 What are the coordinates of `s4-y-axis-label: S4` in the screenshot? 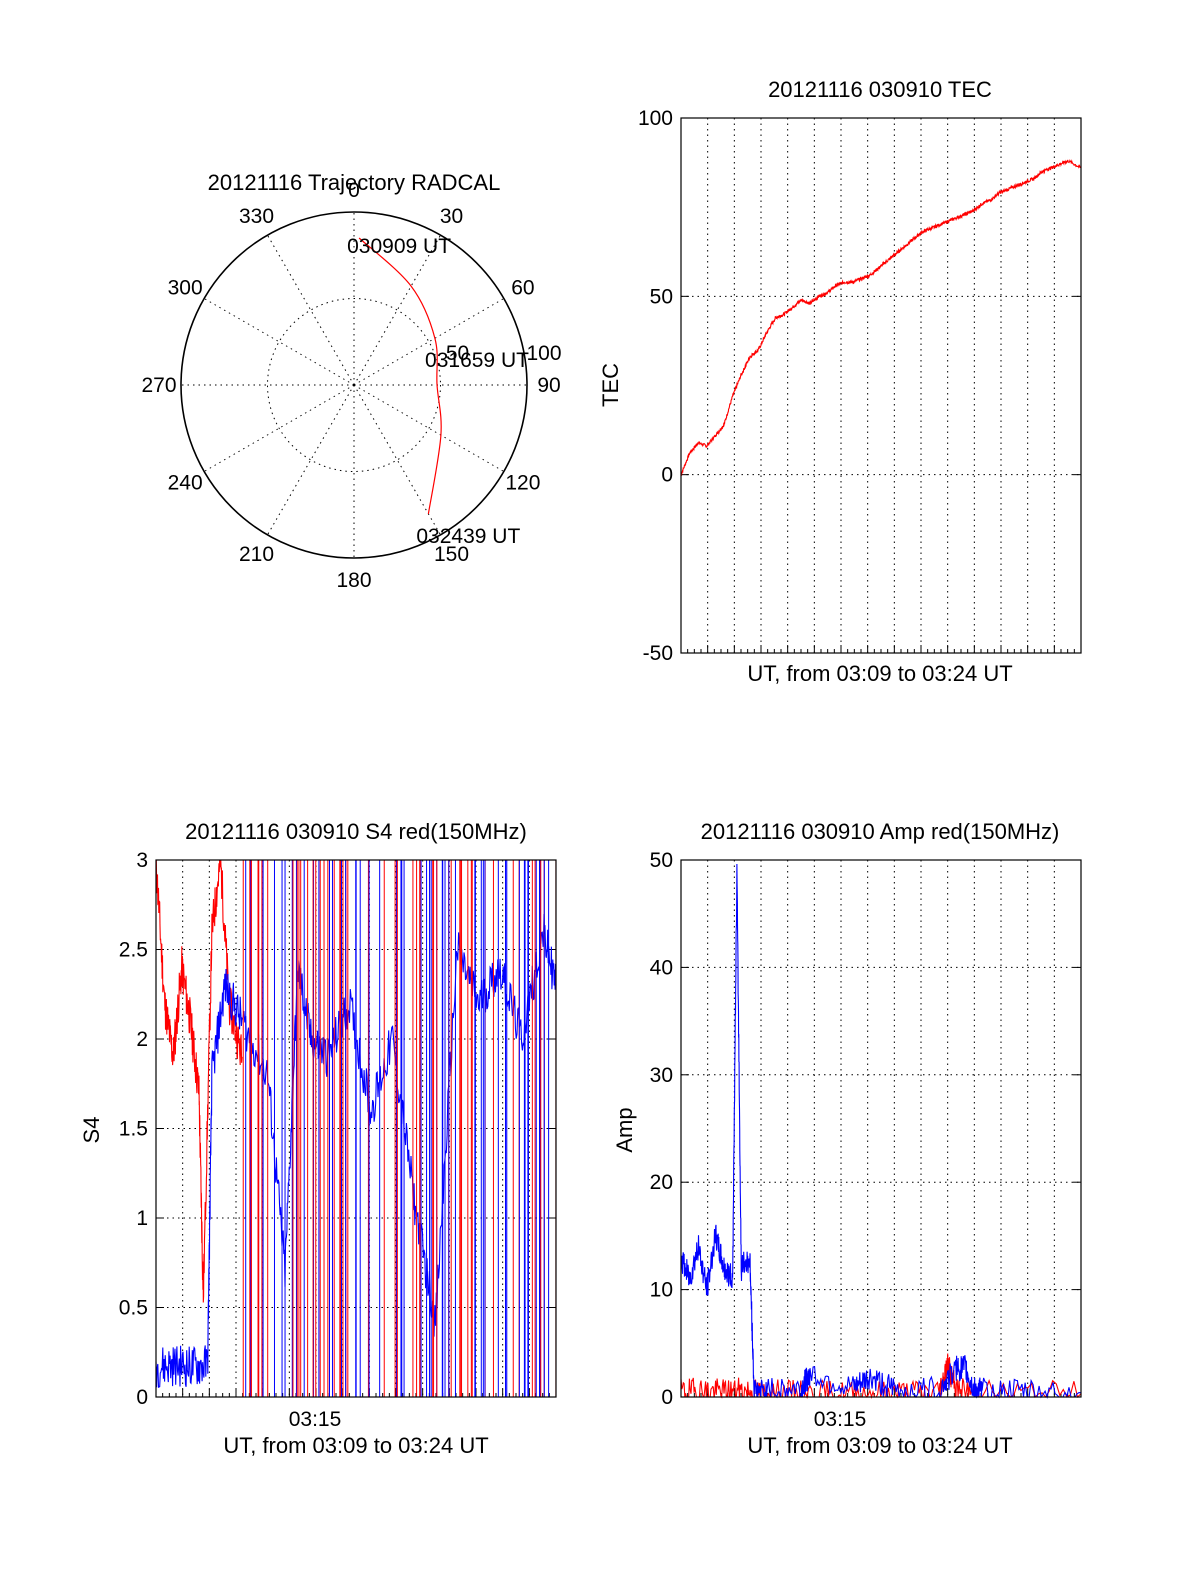 It's located at (91, 1130).